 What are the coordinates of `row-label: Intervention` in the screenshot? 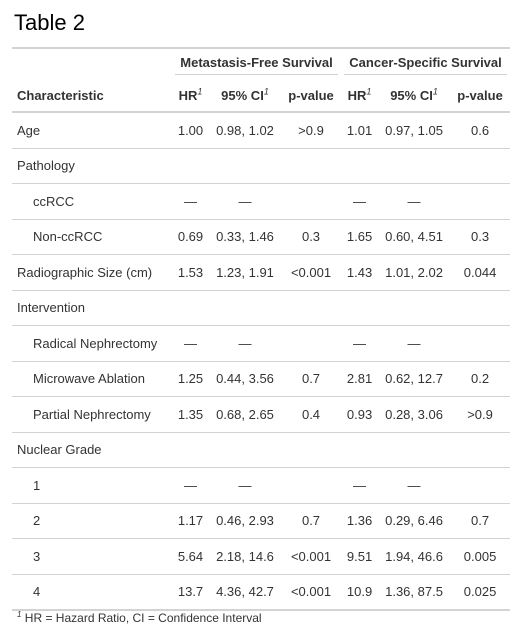 It's located at (92, 307).